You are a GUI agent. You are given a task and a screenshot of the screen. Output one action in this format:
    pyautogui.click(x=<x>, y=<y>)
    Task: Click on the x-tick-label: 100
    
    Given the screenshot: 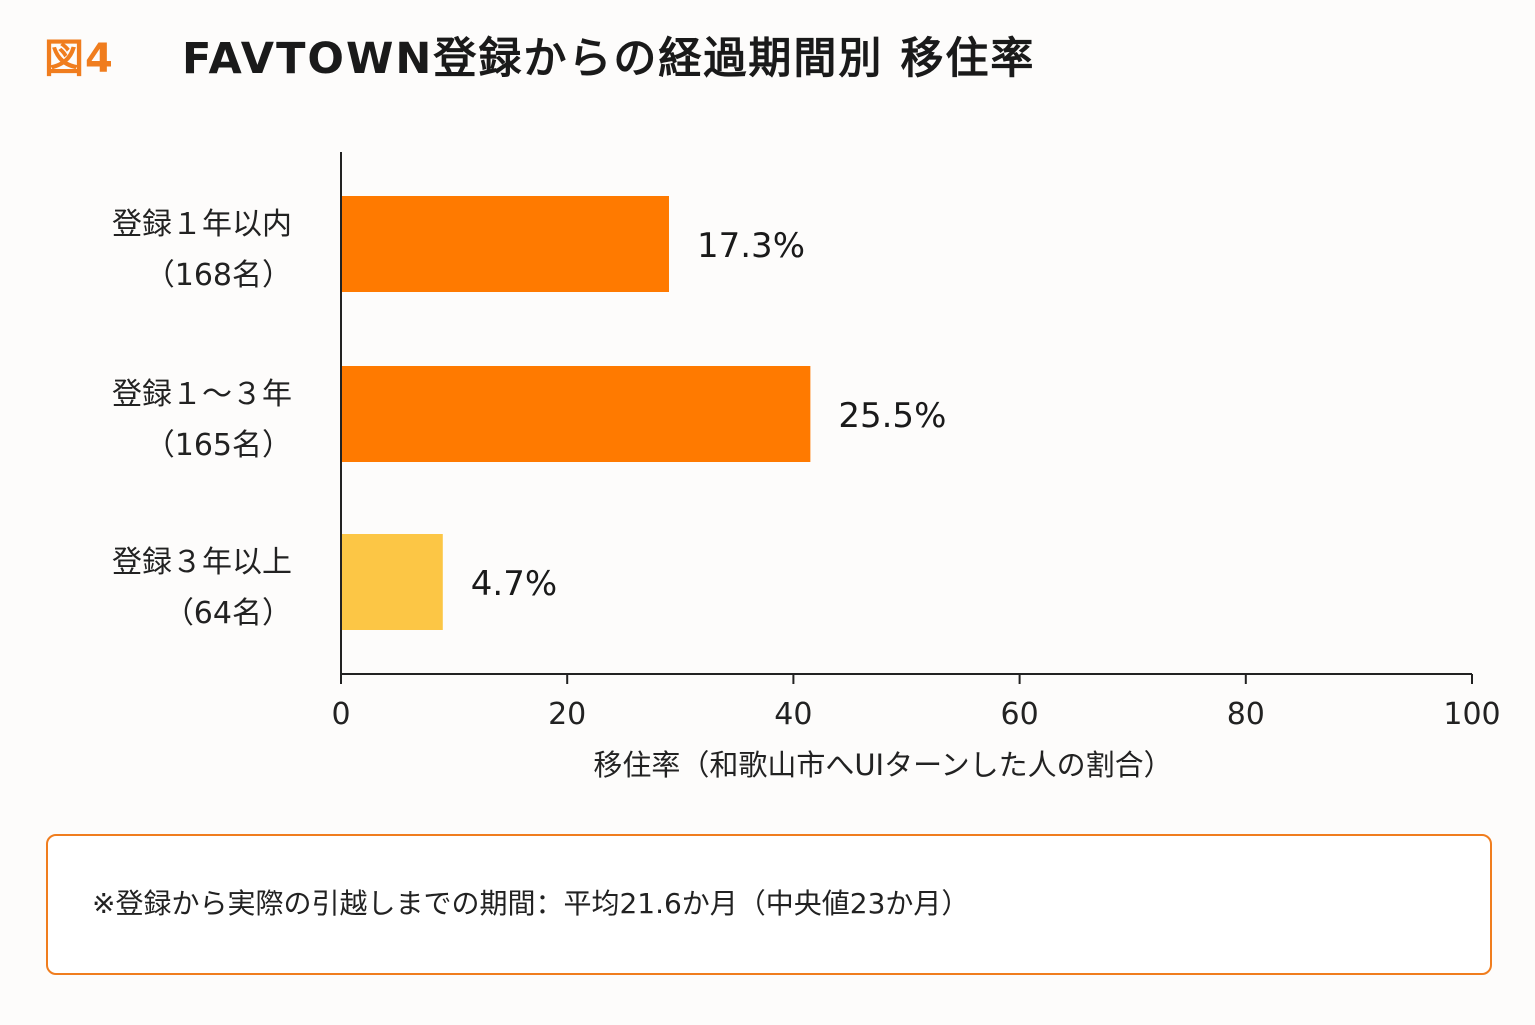 What is the action you would take?
    pyautogui.click(x=1471, y=714)
    